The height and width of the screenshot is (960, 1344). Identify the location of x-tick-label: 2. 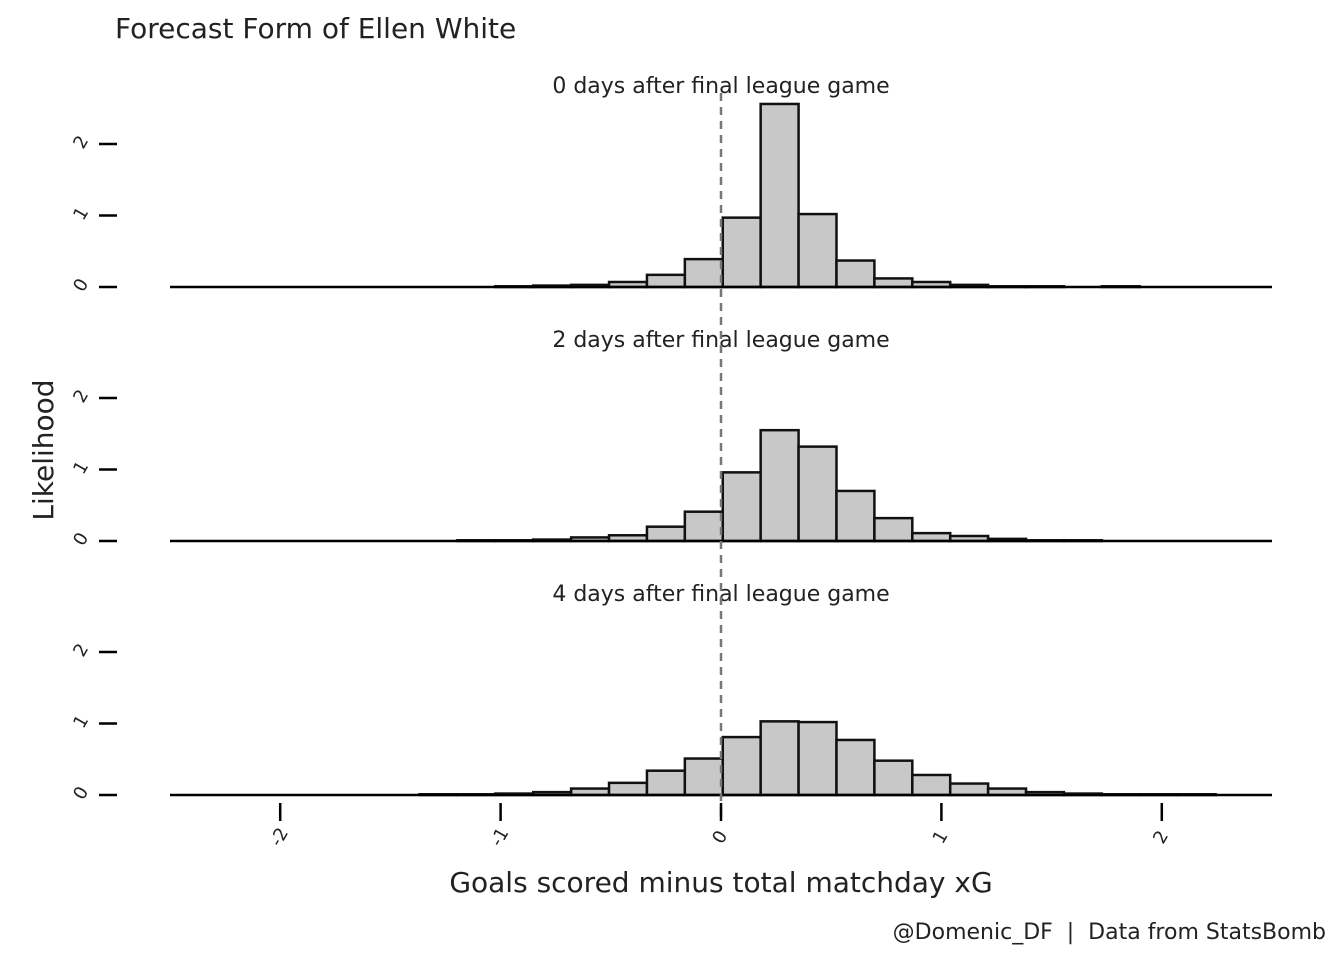
(1161, 837).